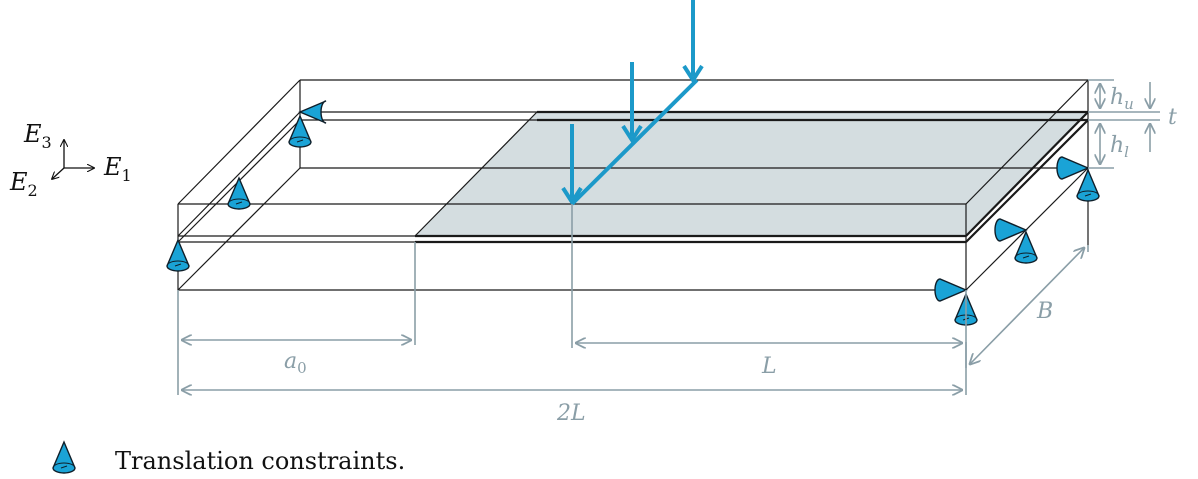  What do you see at coordinates (632, 103) in the screenshot?
I see `load-arrows` at bounding box center [632, 103].